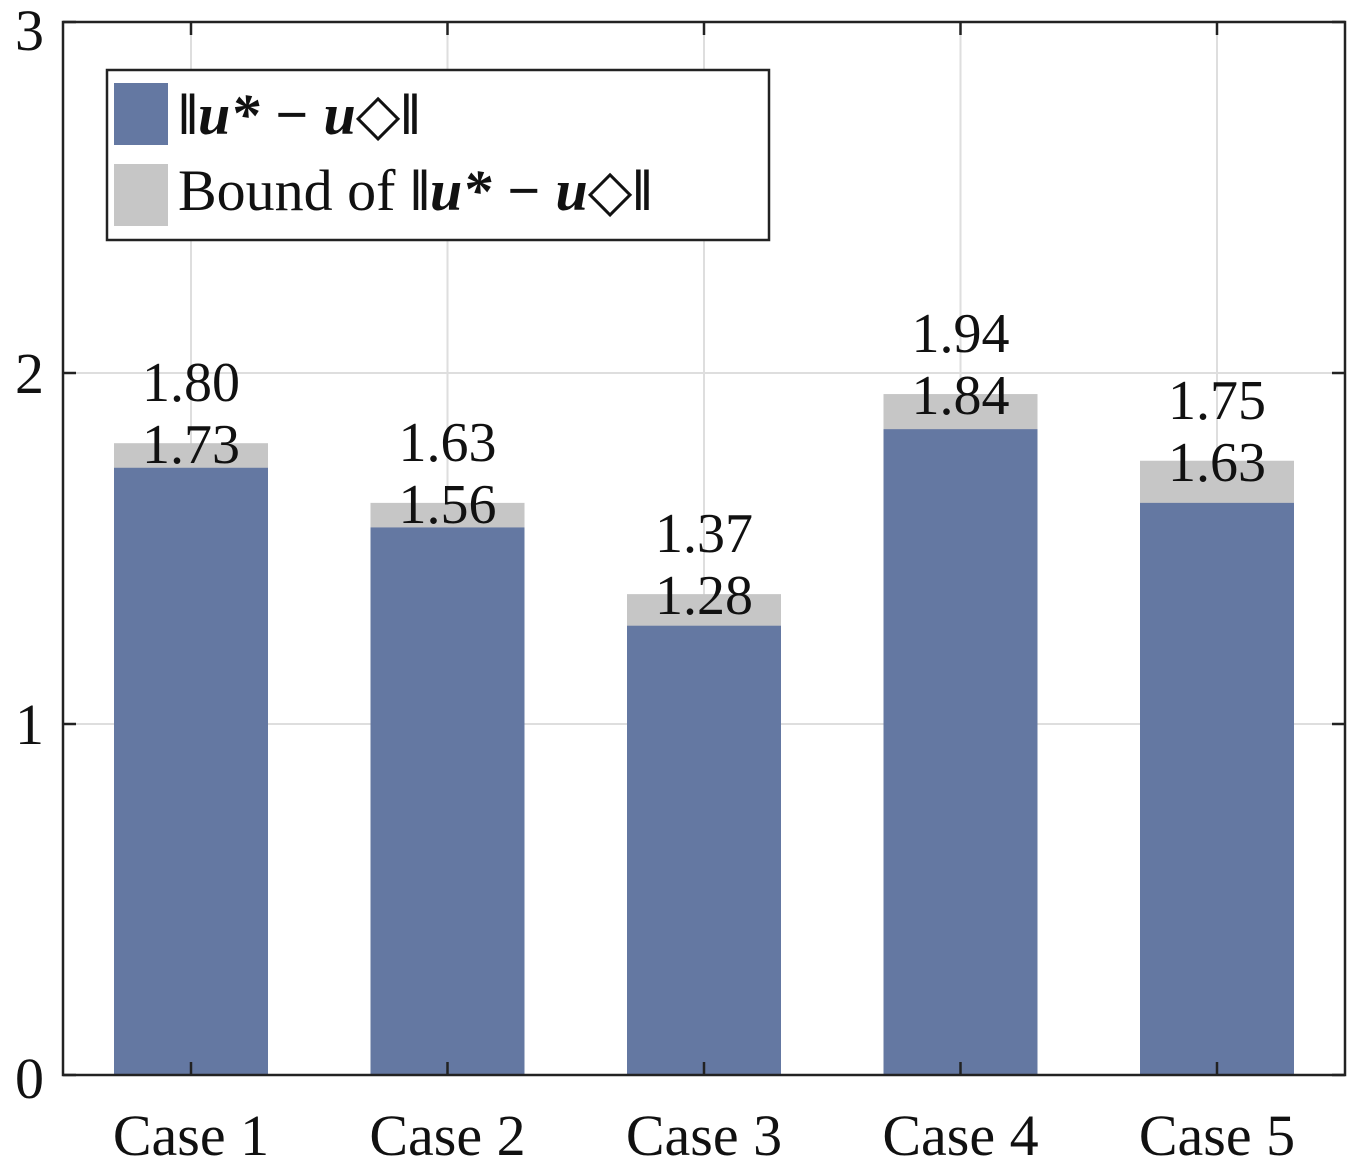  What do you see at coordinates (29, 724) in the screenshot?
I see `ytick-label-1: 1` at bounding box center [29, 724].